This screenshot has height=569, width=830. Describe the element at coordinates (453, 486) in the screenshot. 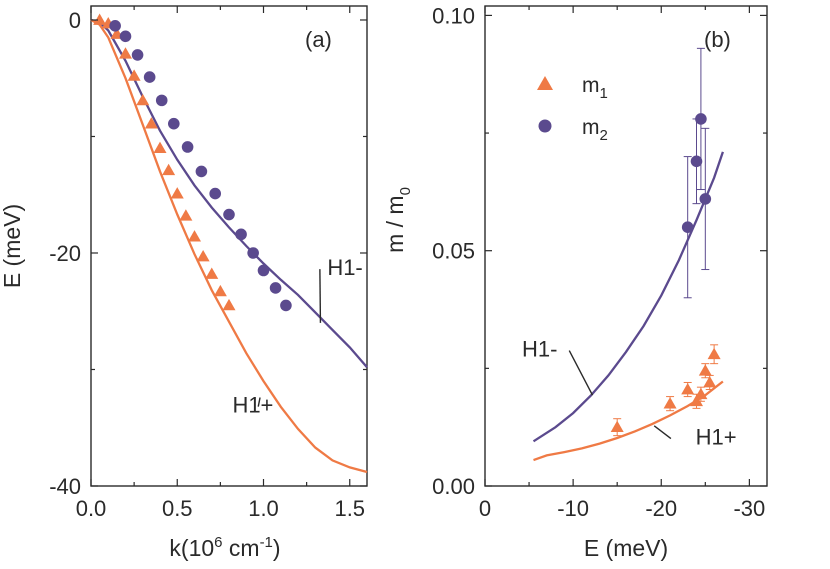

I see `panel-b-ytick-label: 0.00` at that location.